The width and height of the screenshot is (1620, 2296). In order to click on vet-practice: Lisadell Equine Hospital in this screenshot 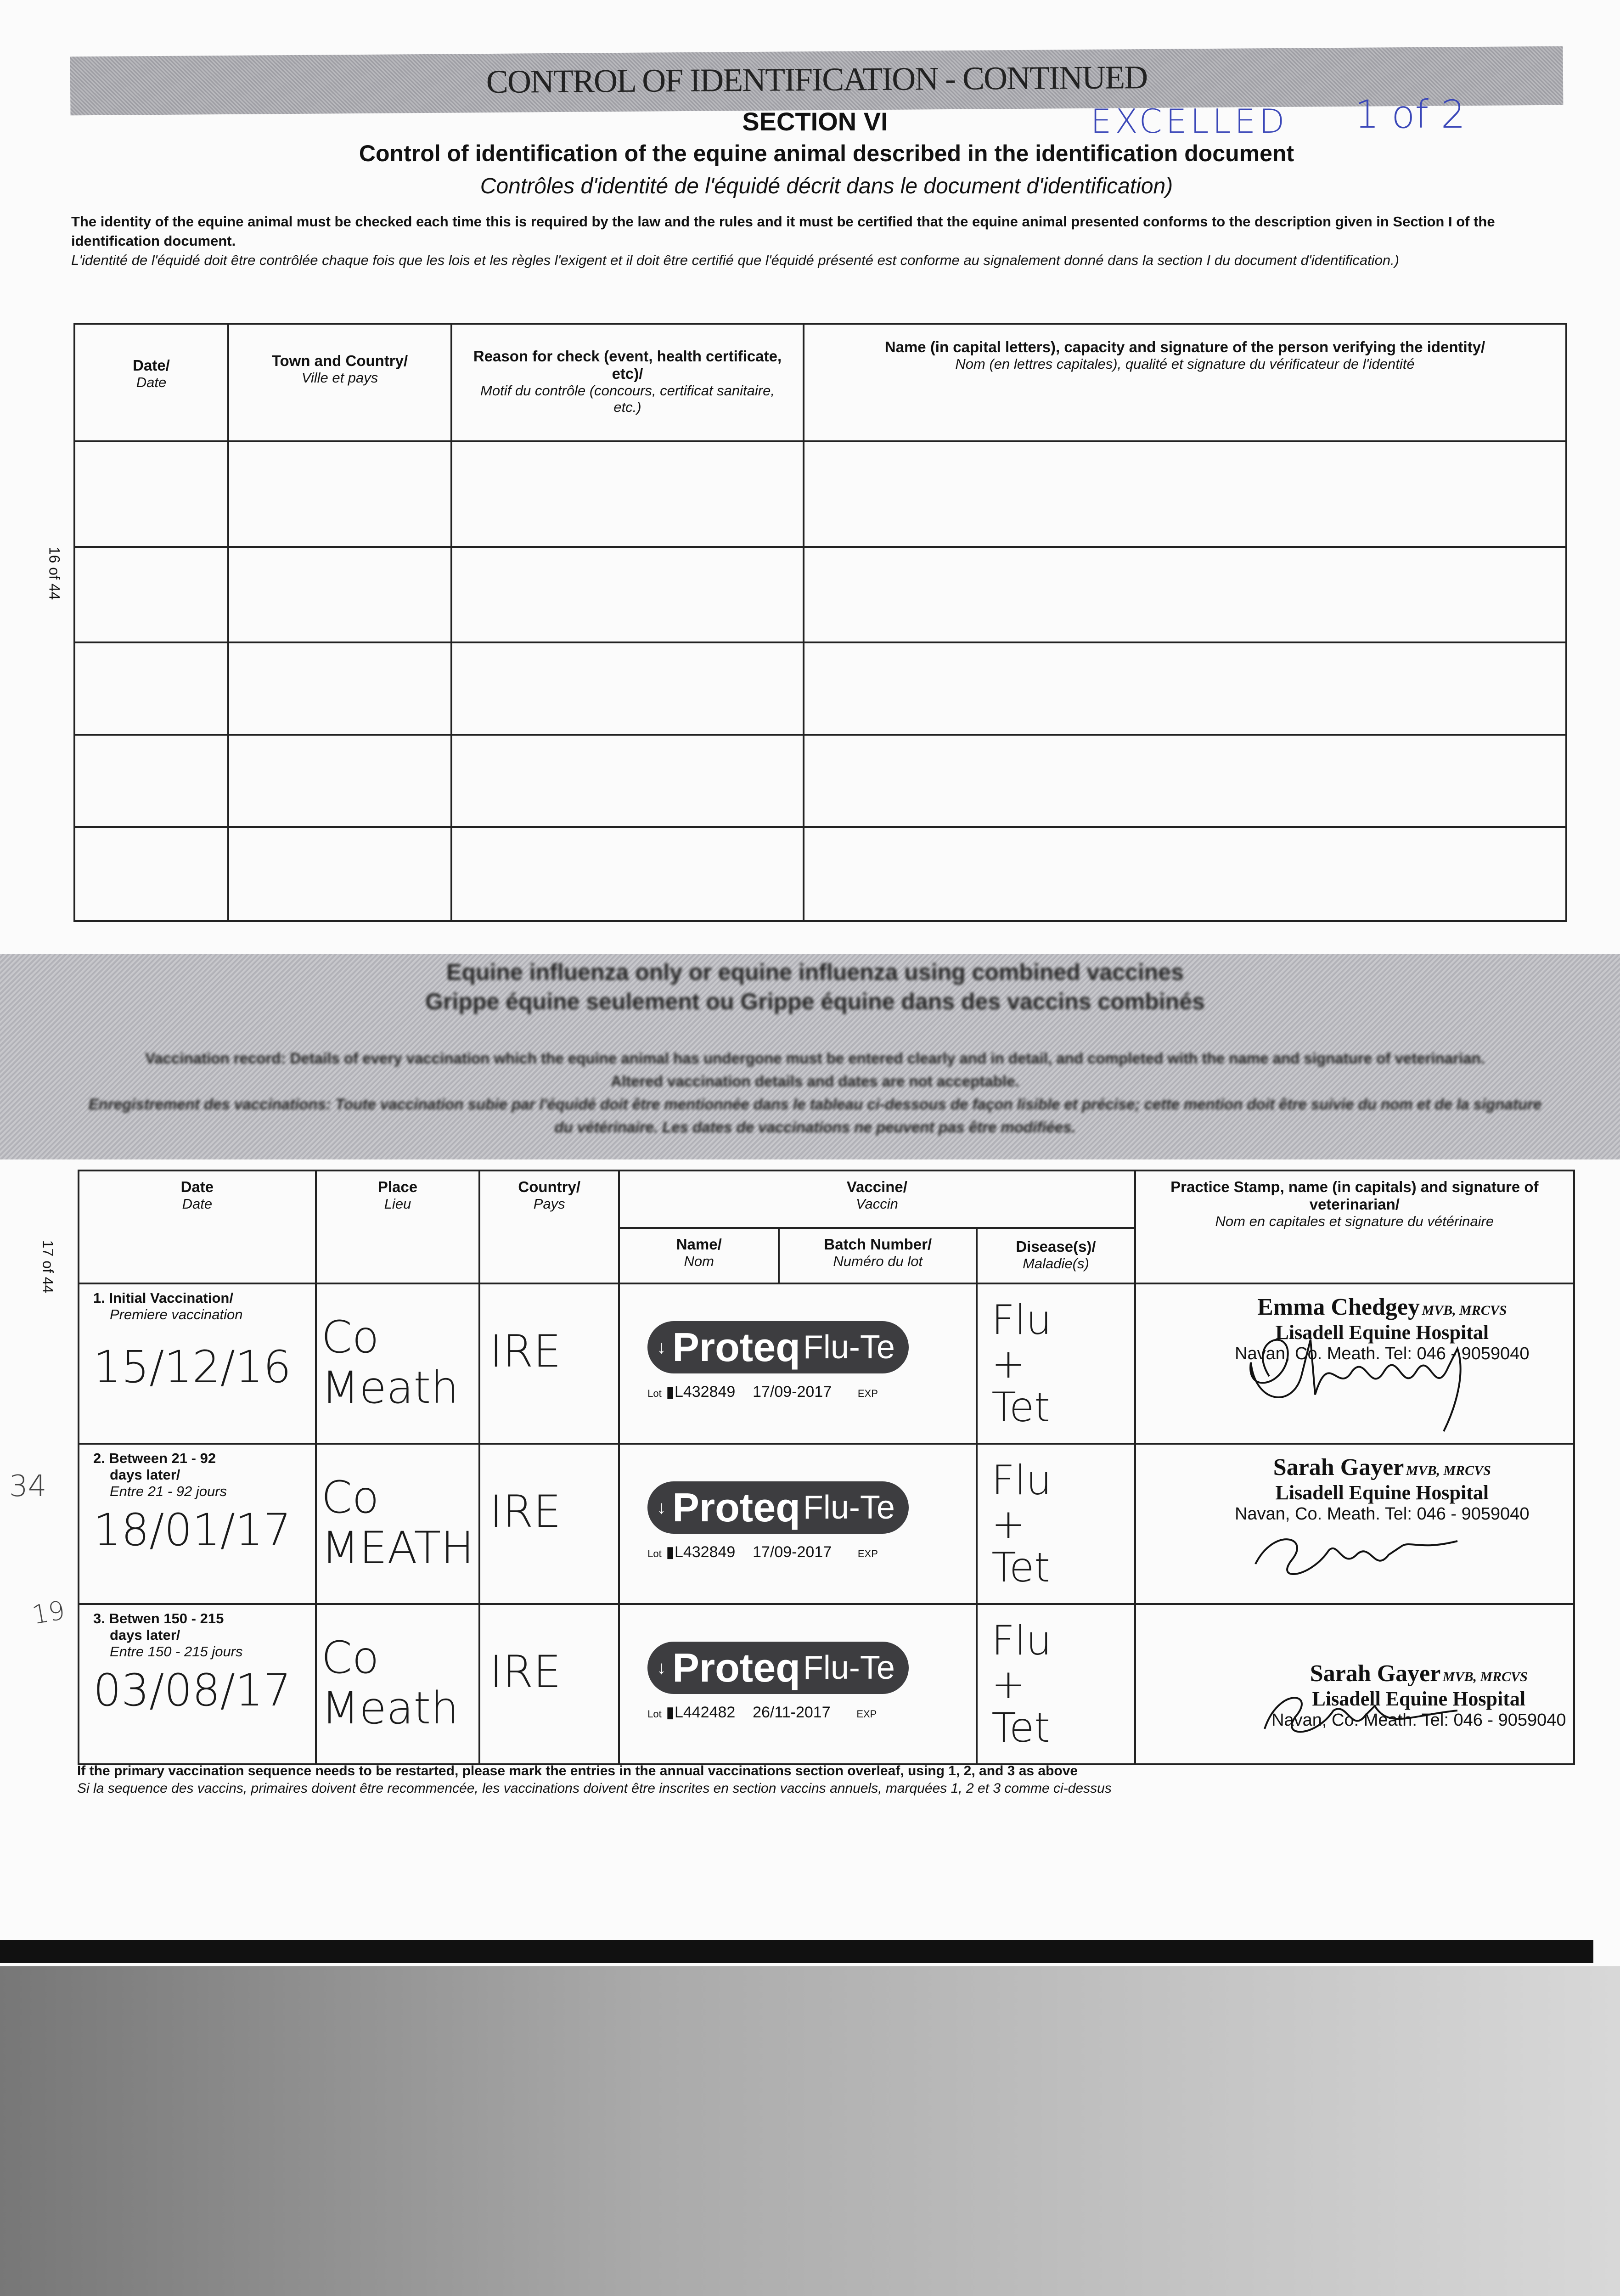, I will do `click(1419, 1699)`.